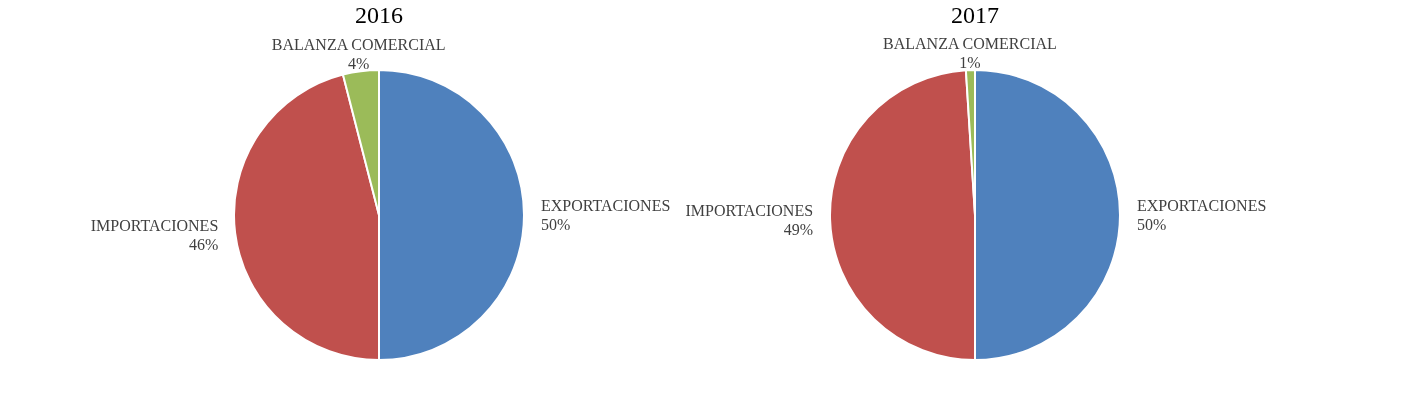 The image size is (1414, 416). What do you see at coordinates (975, 15) in the screenshot?
I see `chart-title: 2017` at bounding box center [975, 15].